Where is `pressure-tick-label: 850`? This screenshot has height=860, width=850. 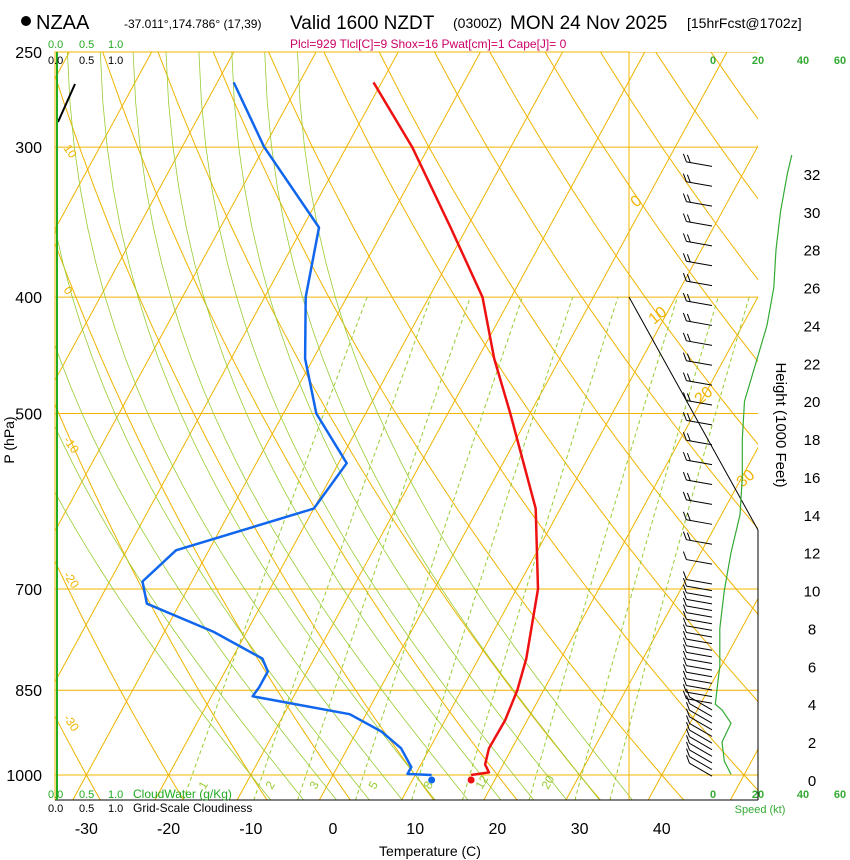
pressure-tick-label: 850 is located at coordinates (28, 691).